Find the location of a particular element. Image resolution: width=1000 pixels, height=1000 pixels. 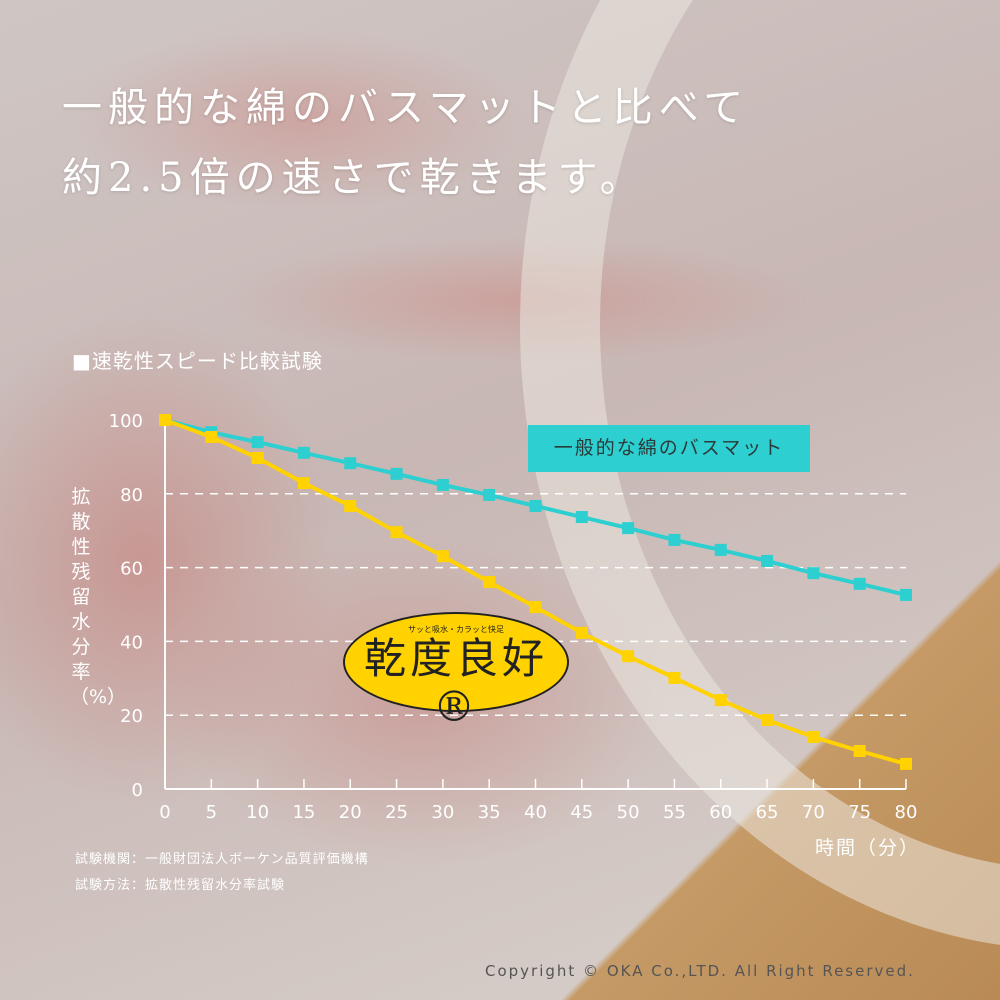

x-tick-label: 40 is located at coordinates (535, 812).